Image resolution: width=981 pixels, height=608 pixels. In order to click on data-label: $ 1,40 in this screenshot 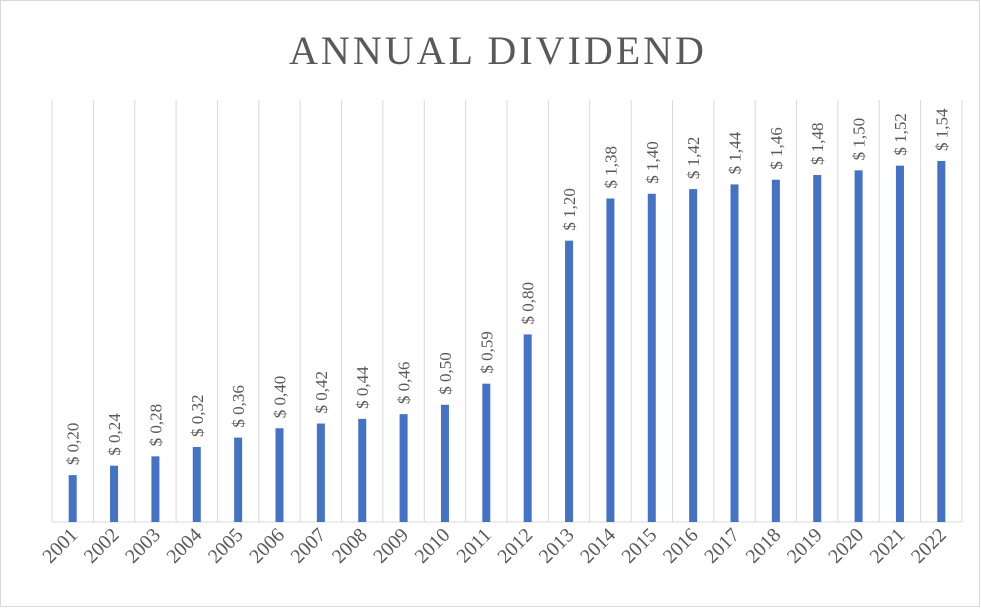, I will do `click(652, 162)`.